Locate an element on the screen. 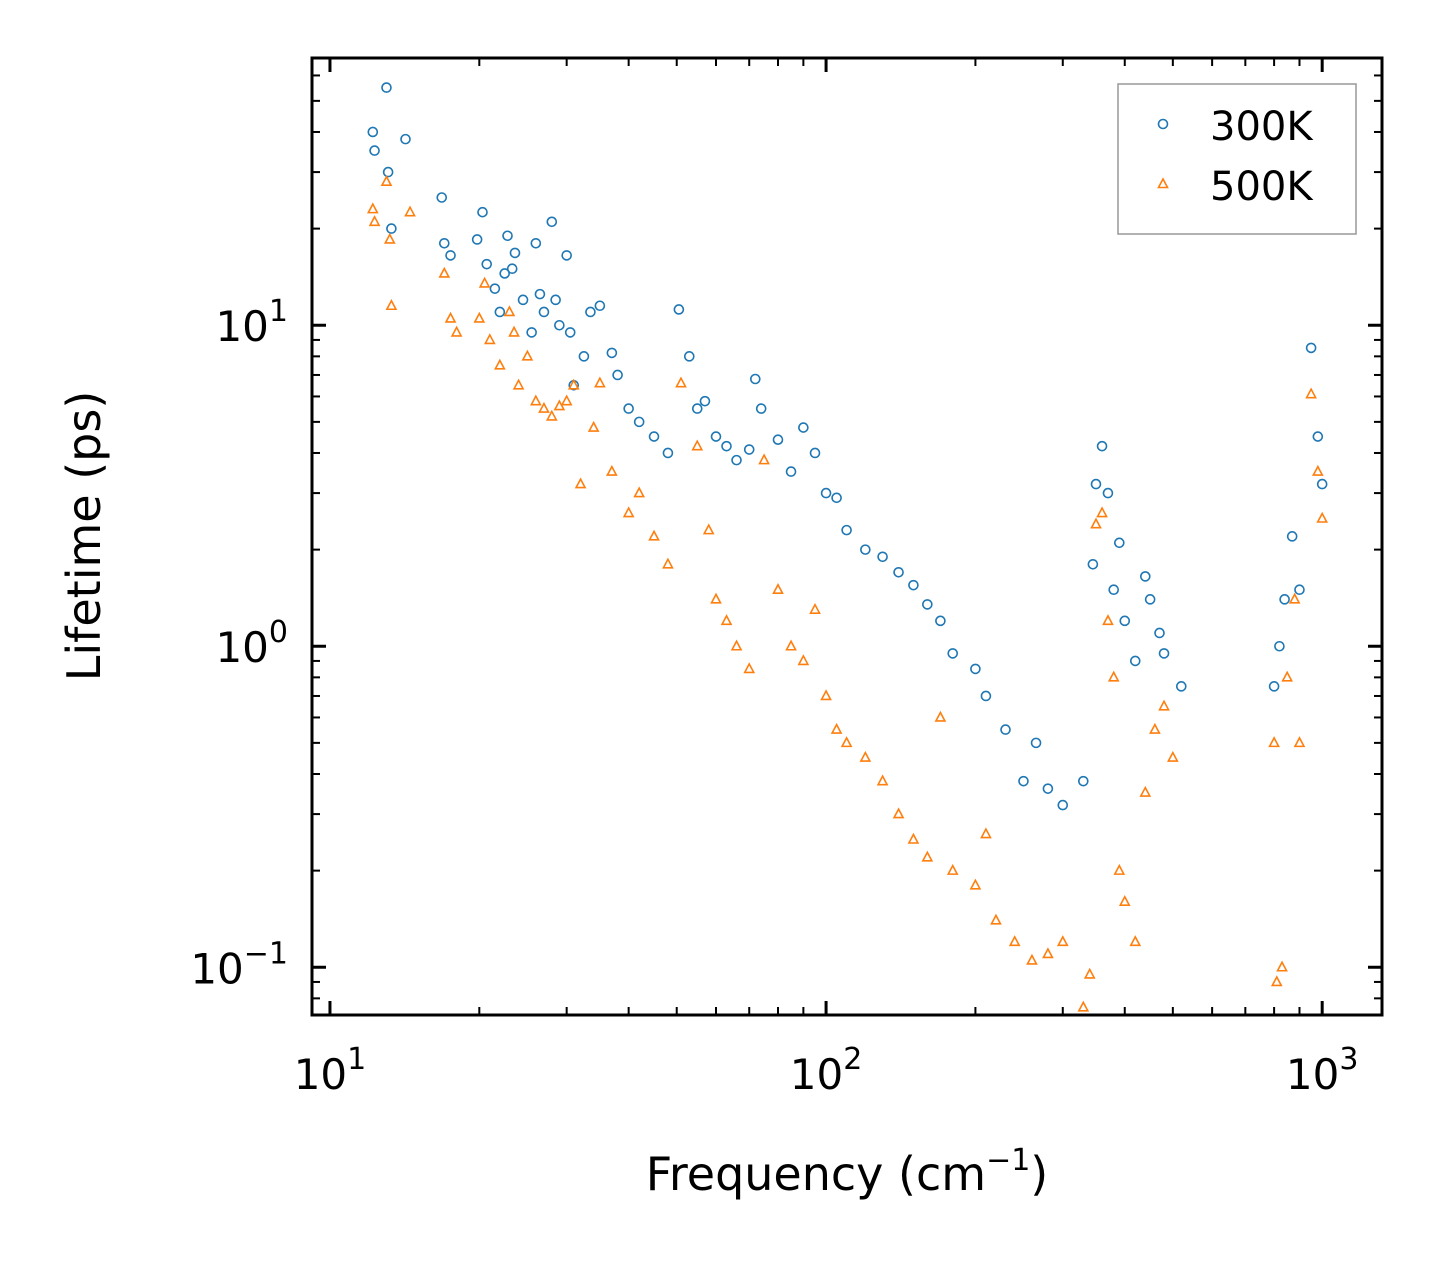 Image resolution: width=1442 pixels, height=1265 pixels. y-tick-base: 10 is located at coordinates (241, 326).